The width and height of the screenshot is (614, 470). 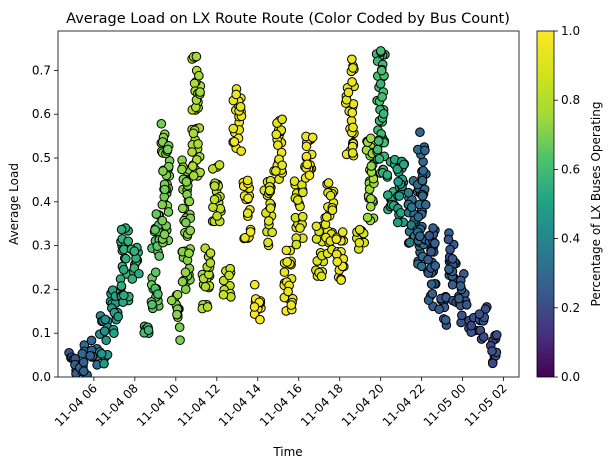 What do you see at coordinates (570, 377) in the screenshot?
I see `colorbar-tick-label: 0.0` at bounding box center [570, 377].